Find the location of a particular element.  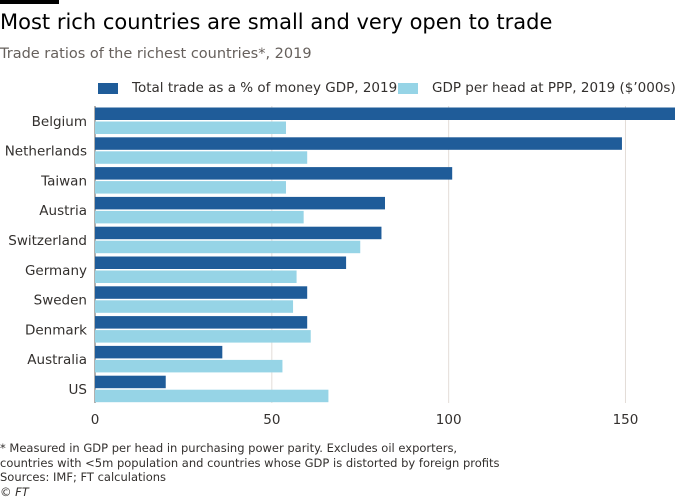

x-tick-label: 0 is located at coordinates (95, 420).